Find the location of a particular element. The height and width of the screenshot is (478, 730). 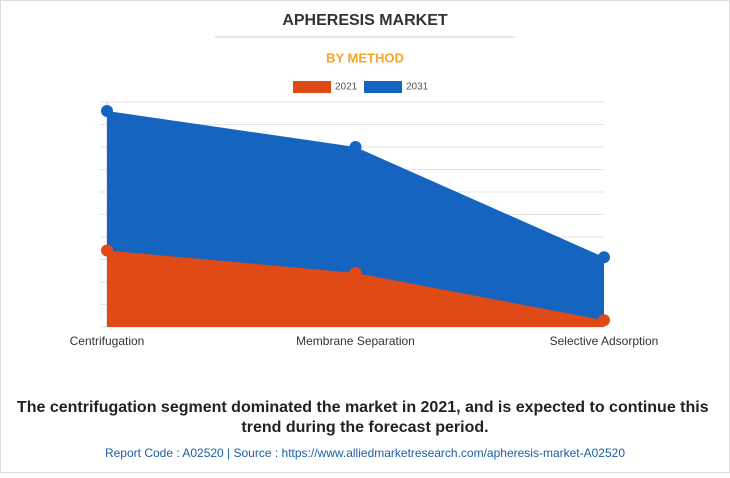

chart-subtitle: BY METHOD is located at coordinates (365, 57).